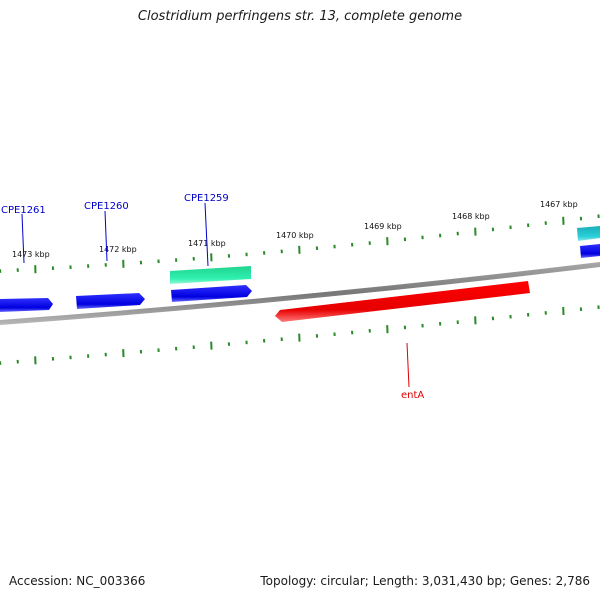 This screenshot has width=600, height=600. Describe the element at coordinates (106, 206) in the screenshot. I see `gene-label-cpe1260: CPE1260` at that location.